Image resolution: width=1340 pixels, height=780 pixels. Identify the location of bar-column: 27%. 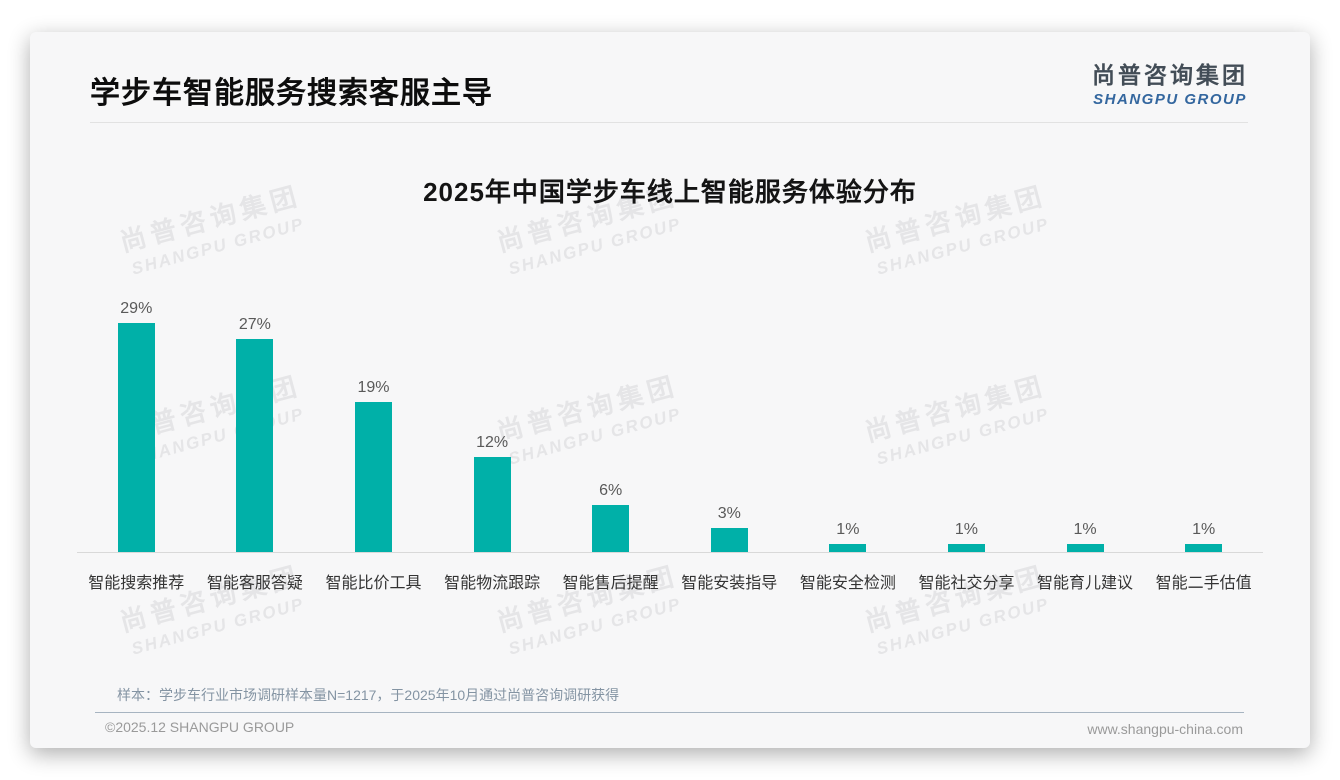
(255, 434).